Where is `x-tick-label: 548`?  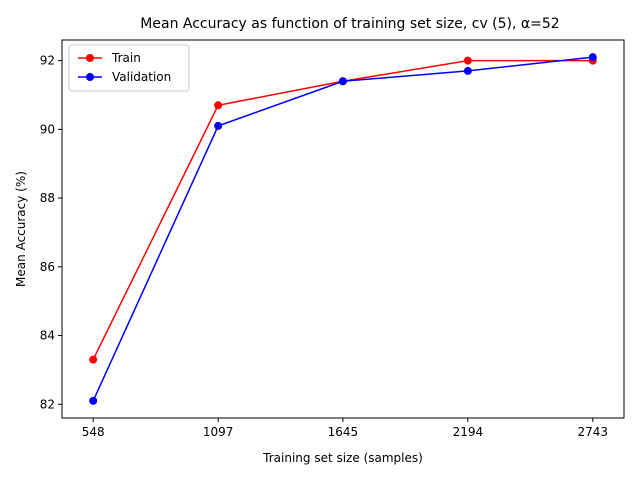
x-tick-label: 548 is located at coordinates (93, 432).